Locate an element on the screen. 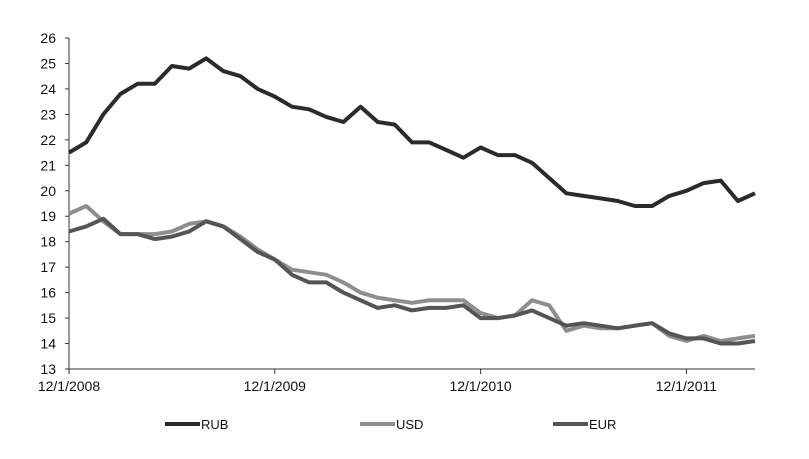  y-tick-label: 26 is located at coordinates (48, 38).